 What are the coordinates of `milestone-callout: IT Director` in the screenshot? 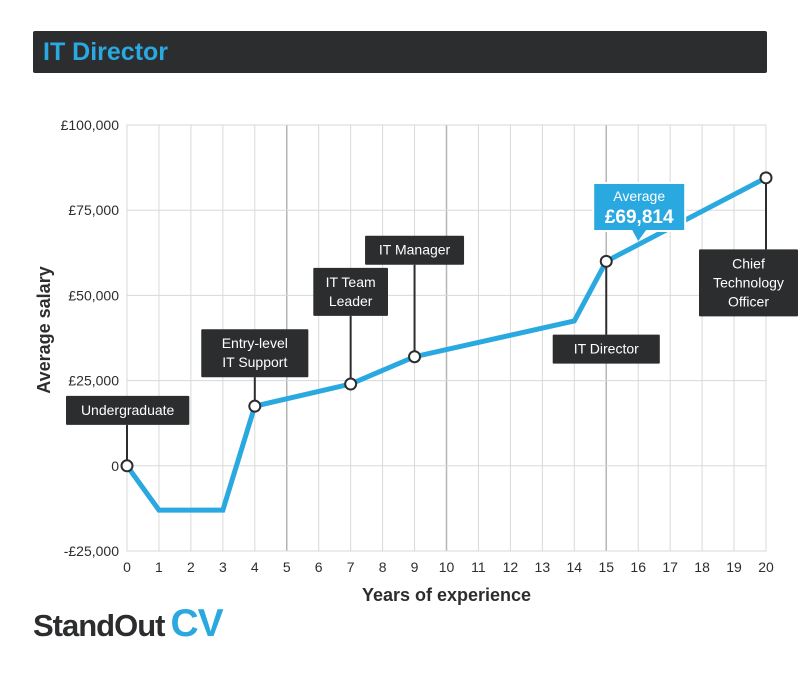 It's located at (606, 312).